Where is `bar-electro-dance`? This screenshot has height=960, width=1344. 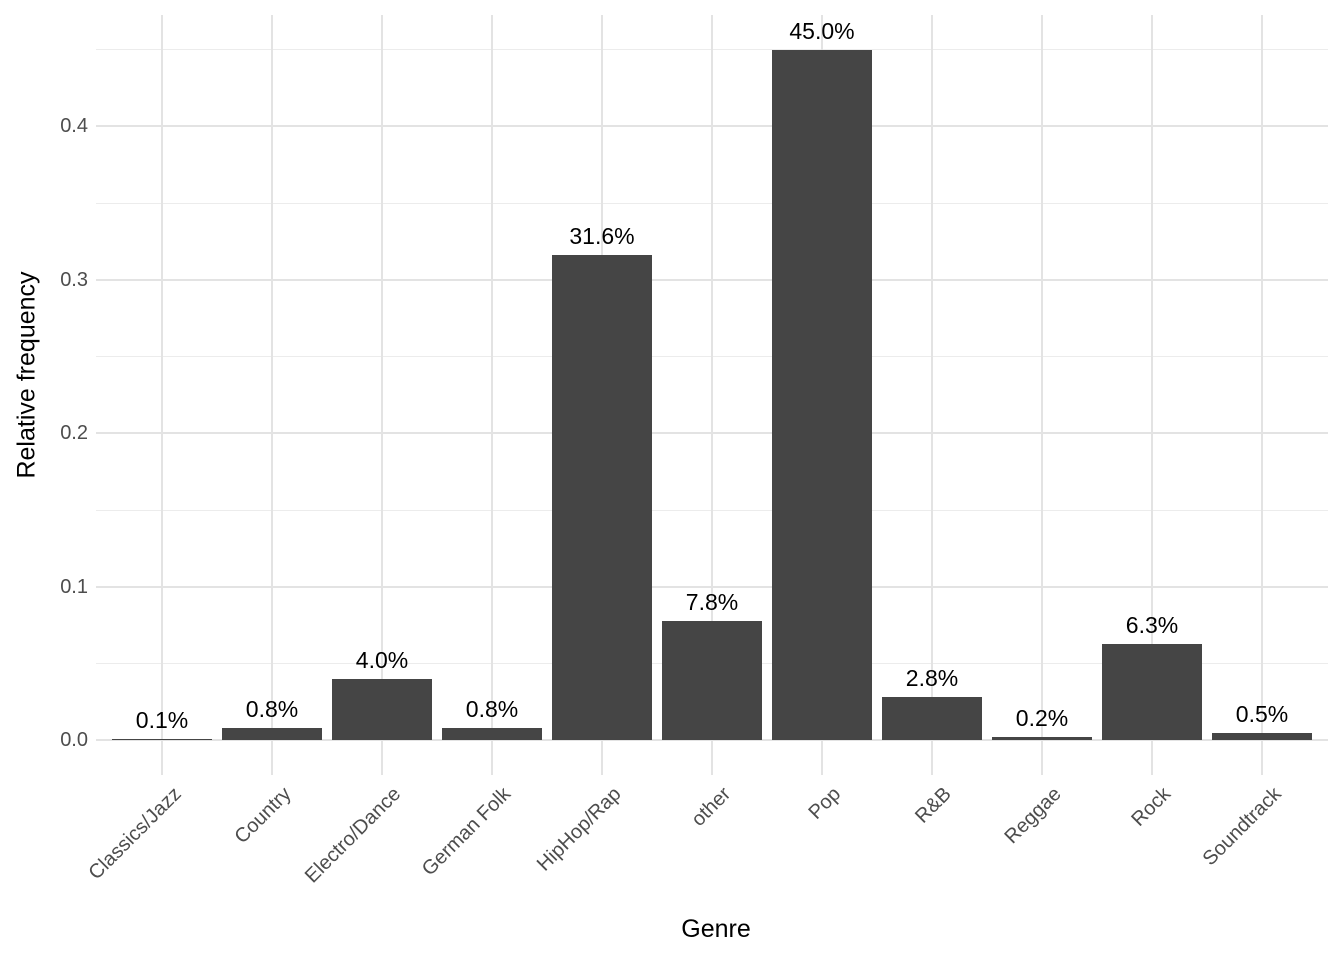
bar-electro-dance is located at coordinates (382, 710).